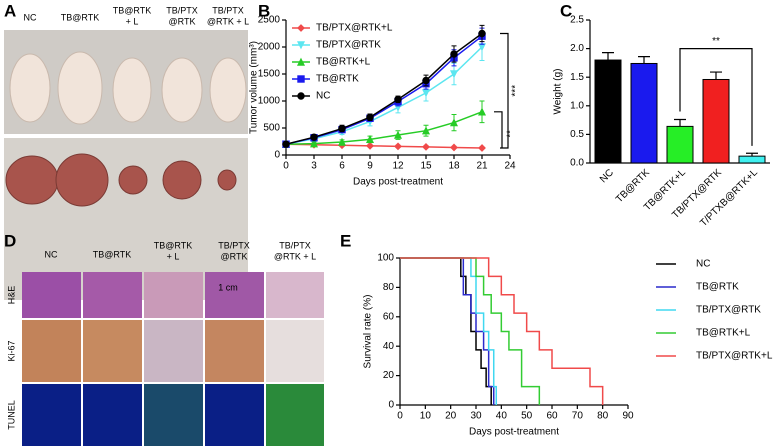 The width and height of the screenshot is (784, 446). Describe the element at coordinates (269, 101) in the screenshot. I see `y-tick-label: 1000` at that location.